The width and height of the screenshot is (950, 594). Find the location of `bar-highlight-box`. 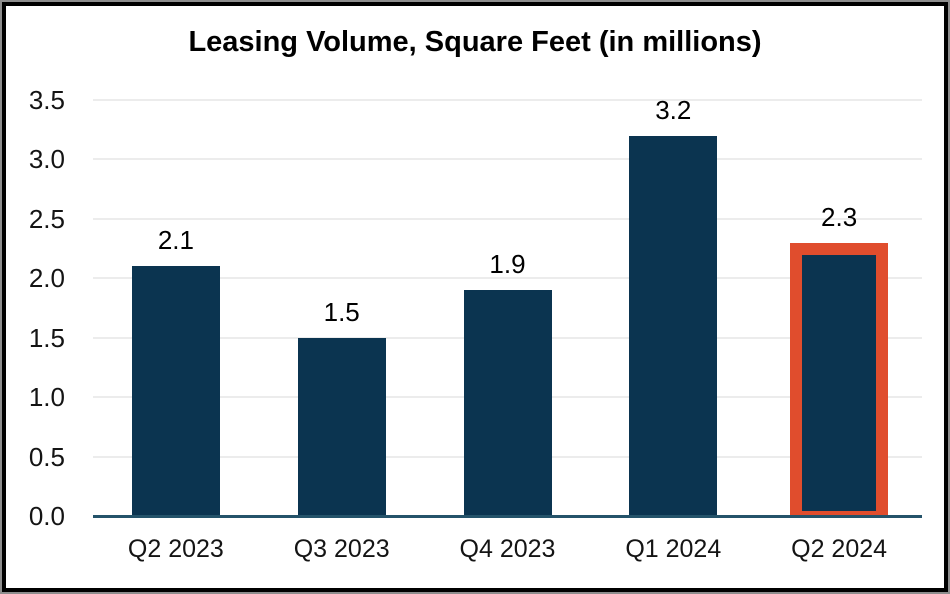

bar-highlight-box is located at coordinates (839, 379).